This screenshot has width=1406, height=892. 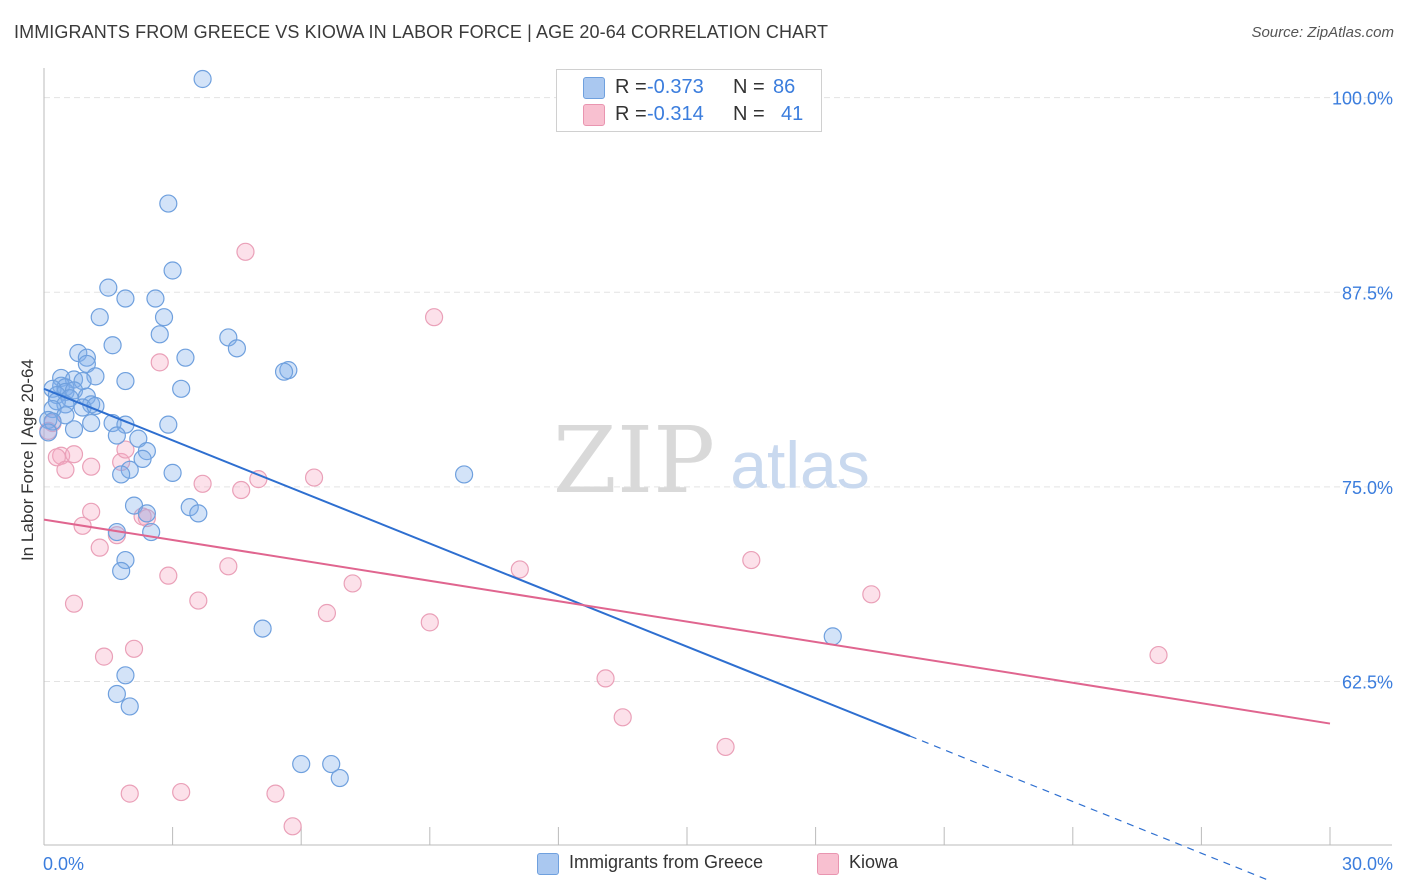 What do you see at coordinates (828, 864) in the screenshot?
I see `kiowa-legend-swatch` at bounding box center [828, 864].